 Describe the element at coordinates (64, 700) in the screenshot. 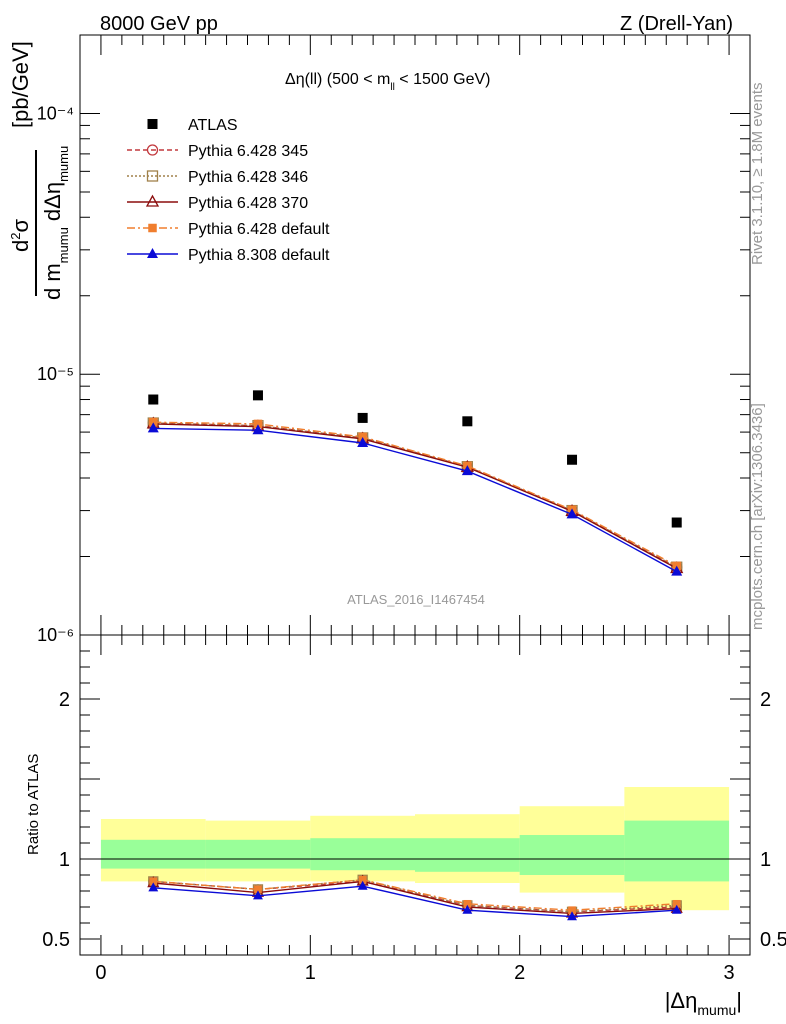

I see `ratio-ytick-label-left-3: 2` at that location.